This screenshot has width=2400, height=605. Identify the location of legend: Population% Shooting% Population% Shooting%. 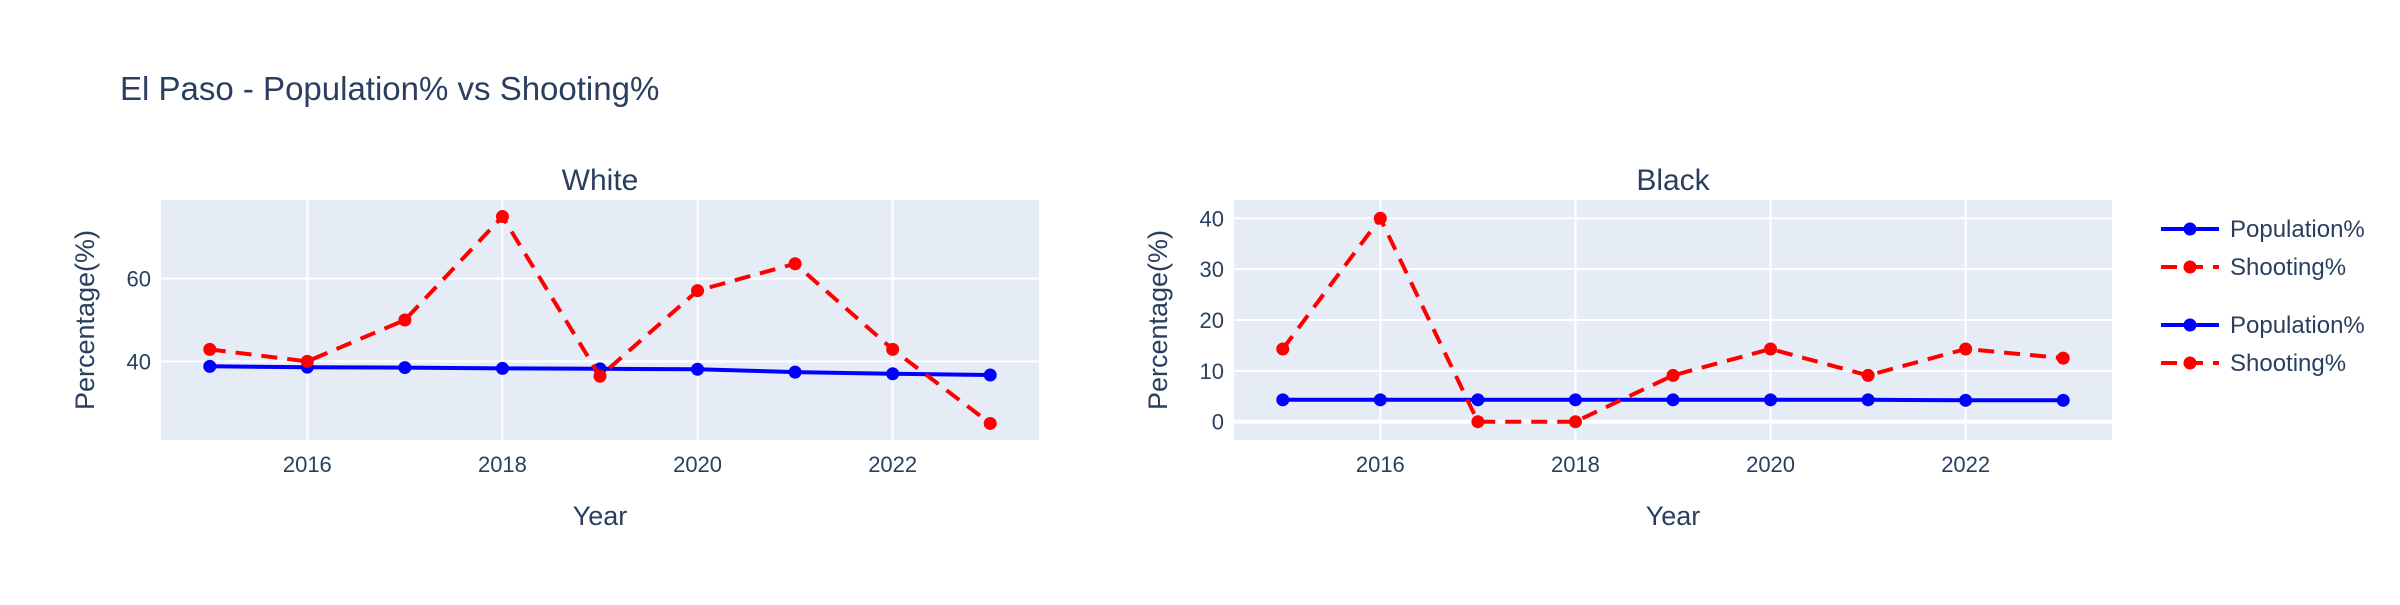
(2263, 296).